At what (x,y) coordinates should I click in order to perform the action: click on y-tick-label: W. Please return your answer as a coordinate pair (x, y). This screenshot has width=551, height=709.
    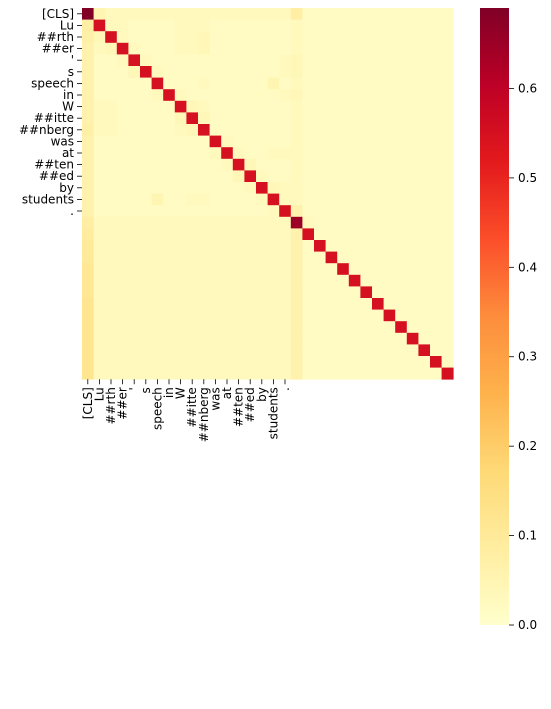
    Looking at the image, I should click on (68, 107).